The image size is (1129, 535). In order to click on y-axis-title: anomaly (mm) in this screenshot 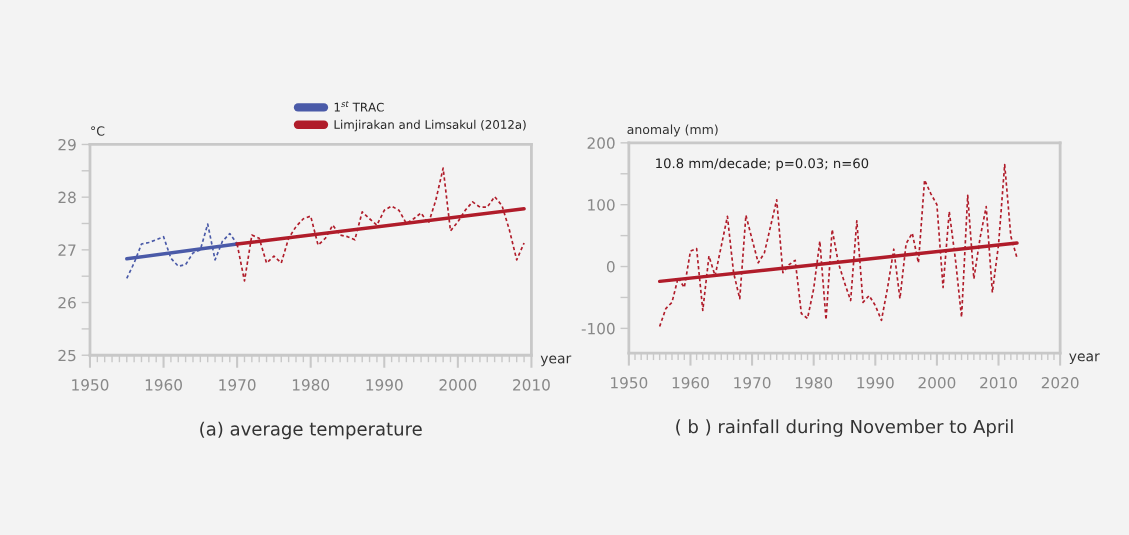, I will do `click(672, 130)`.